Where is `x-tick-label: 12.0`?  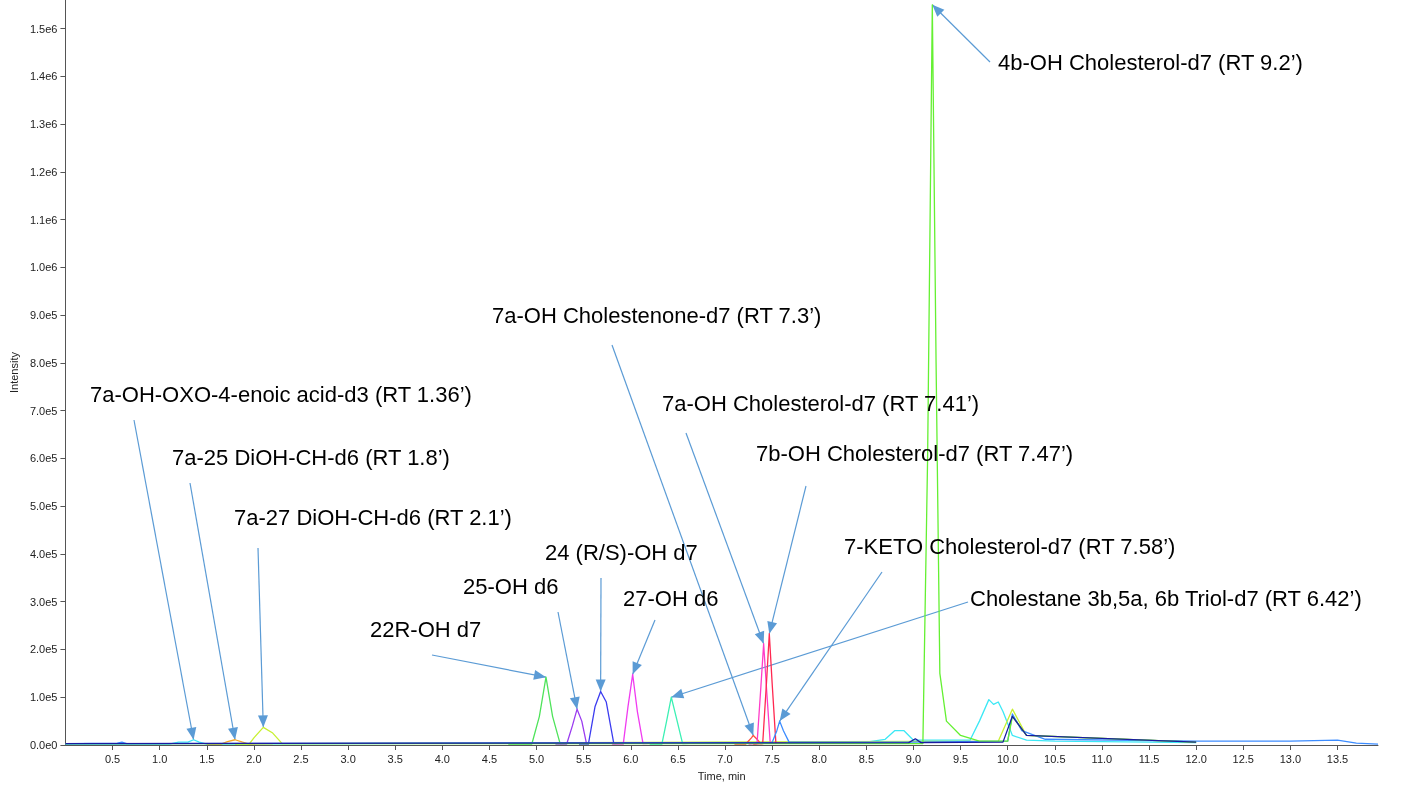 x-tick-label: 12.0 is located at coordinates (1196, 758).